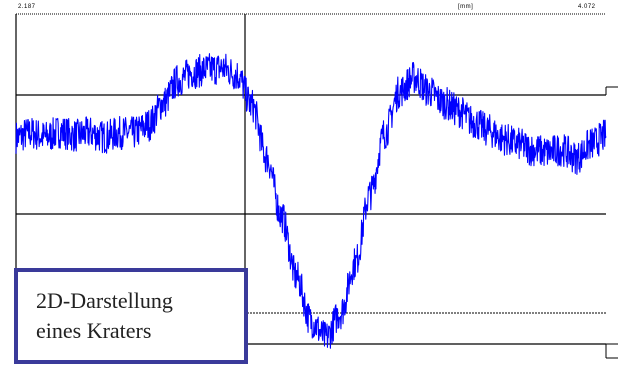  What do you see at coordinates (94, 330) in the screenshot?
I see `caption-line-2: eines Kraters` at bounding box center [94, 330].